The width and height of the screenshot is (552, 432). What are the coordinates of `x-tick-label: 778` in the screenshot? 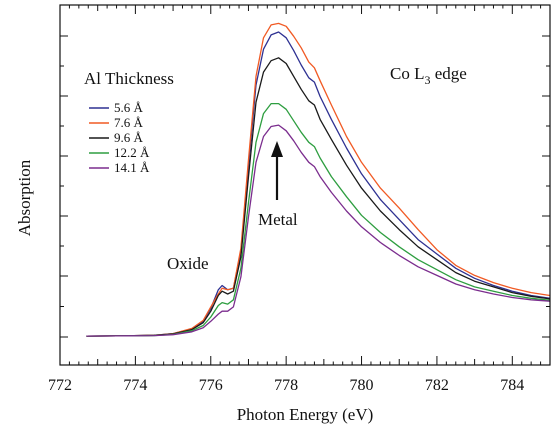 It's located at (286, 385).